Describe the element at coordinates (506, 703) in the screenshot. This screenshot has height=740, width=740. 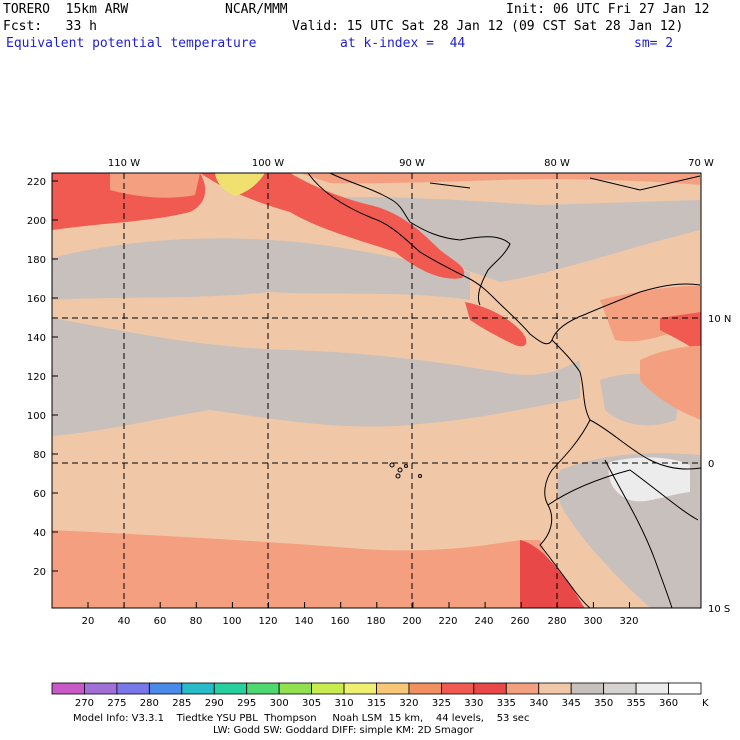
I see `colorbar-label: 335` at that location.